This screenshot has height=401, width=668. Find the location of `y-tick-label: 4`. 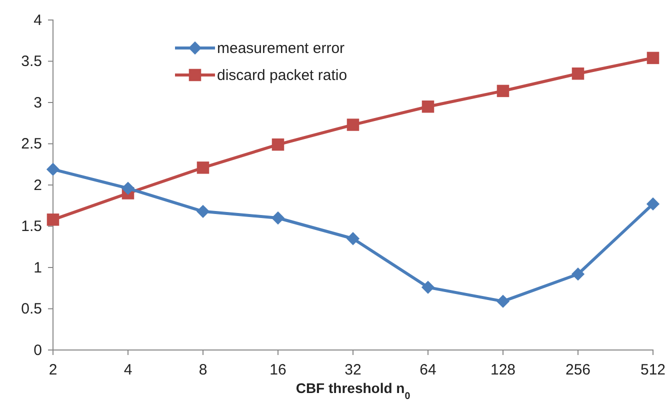

y-tick-label: 4 is located at coordinates (38, 20).